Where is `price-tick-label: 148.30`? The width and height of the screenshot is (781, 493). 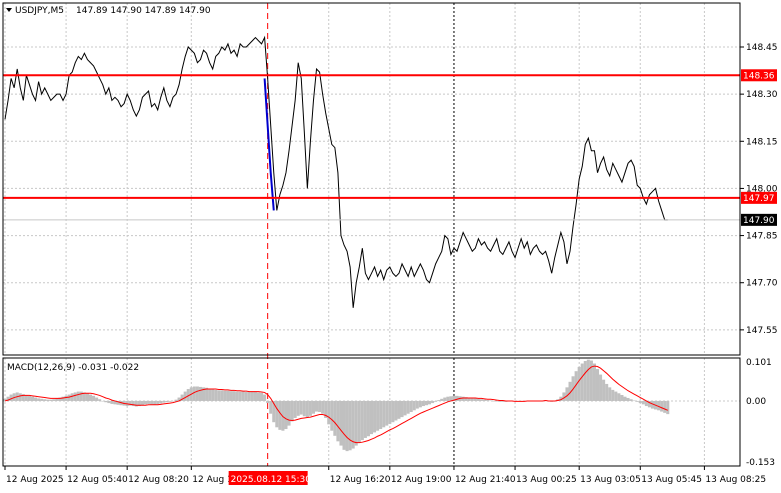 price-tick-label: 148.30 is located at coordinates (762, 95).